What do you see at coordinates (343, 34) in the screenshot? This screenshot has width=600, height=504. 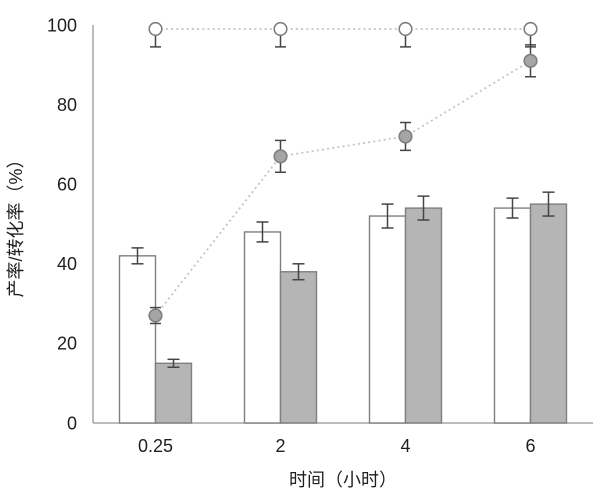 I see `open-circle-line` at bounding box center [343, 34].